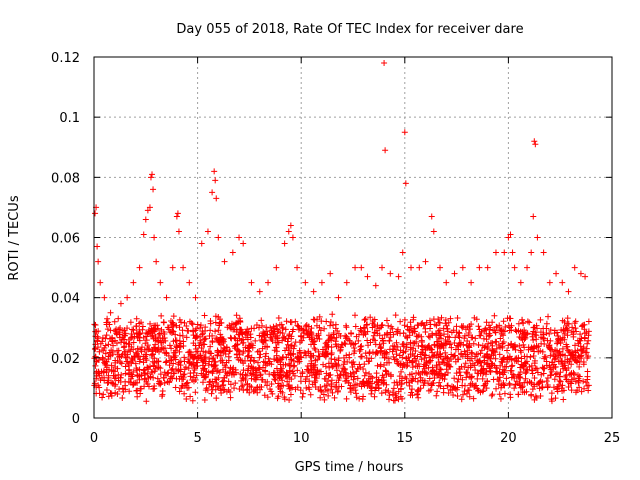 The image size is (640, 480). I want to click on y-tick-label: 0.12, so click(65, 58).